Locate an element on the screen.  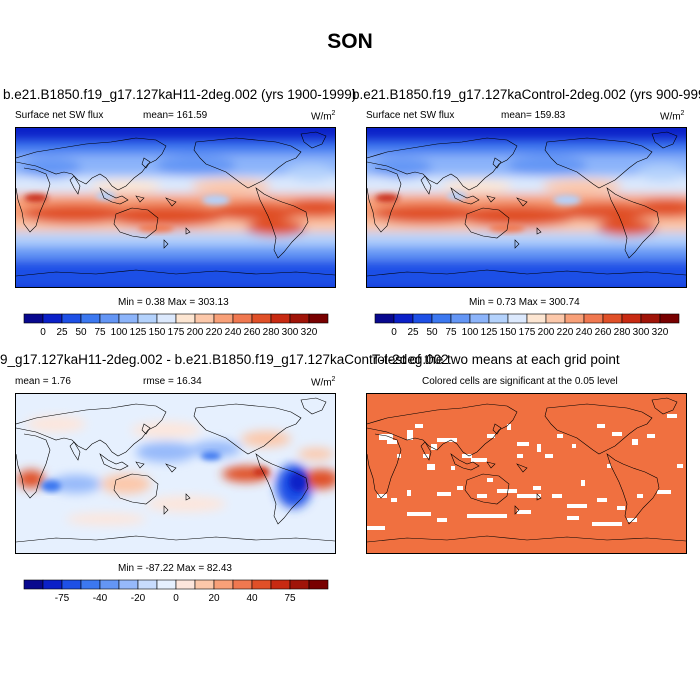
case-minmax-label: Min = 0.38 Max = 303.13 is located at coordinates (173, 302).